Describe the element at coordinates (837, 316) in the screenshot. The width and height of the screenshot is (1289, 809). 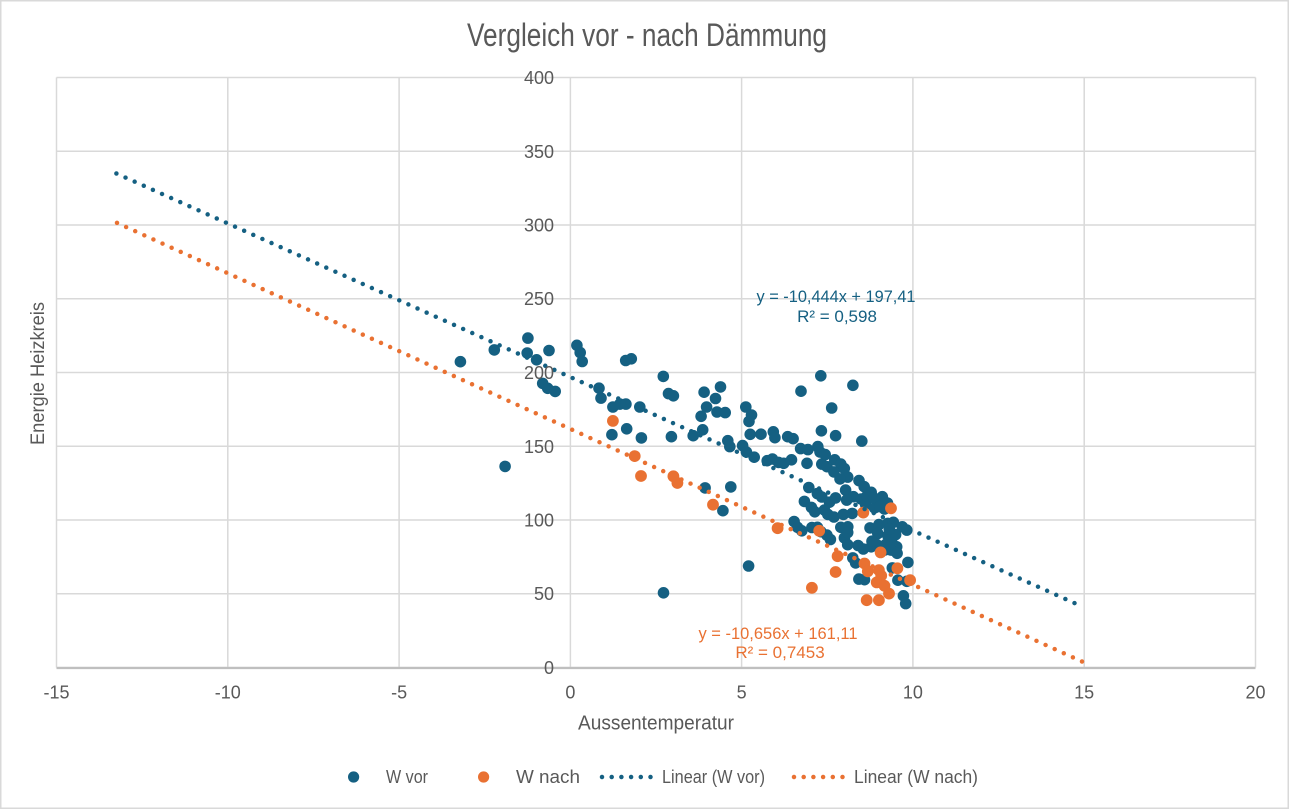
I see `svg-text: R² = 0,598` at that location.